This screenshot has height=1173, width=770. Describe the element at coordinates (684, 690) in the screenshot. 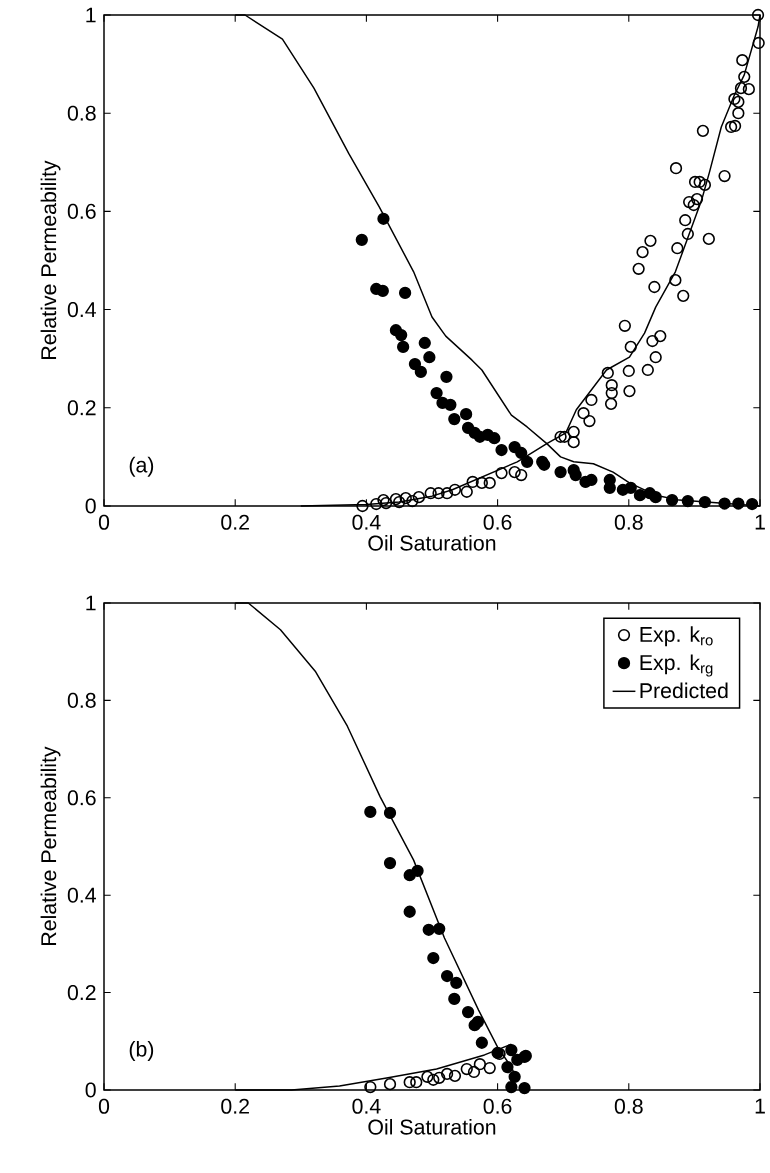

I see `legend-label: Predicted` at that location.